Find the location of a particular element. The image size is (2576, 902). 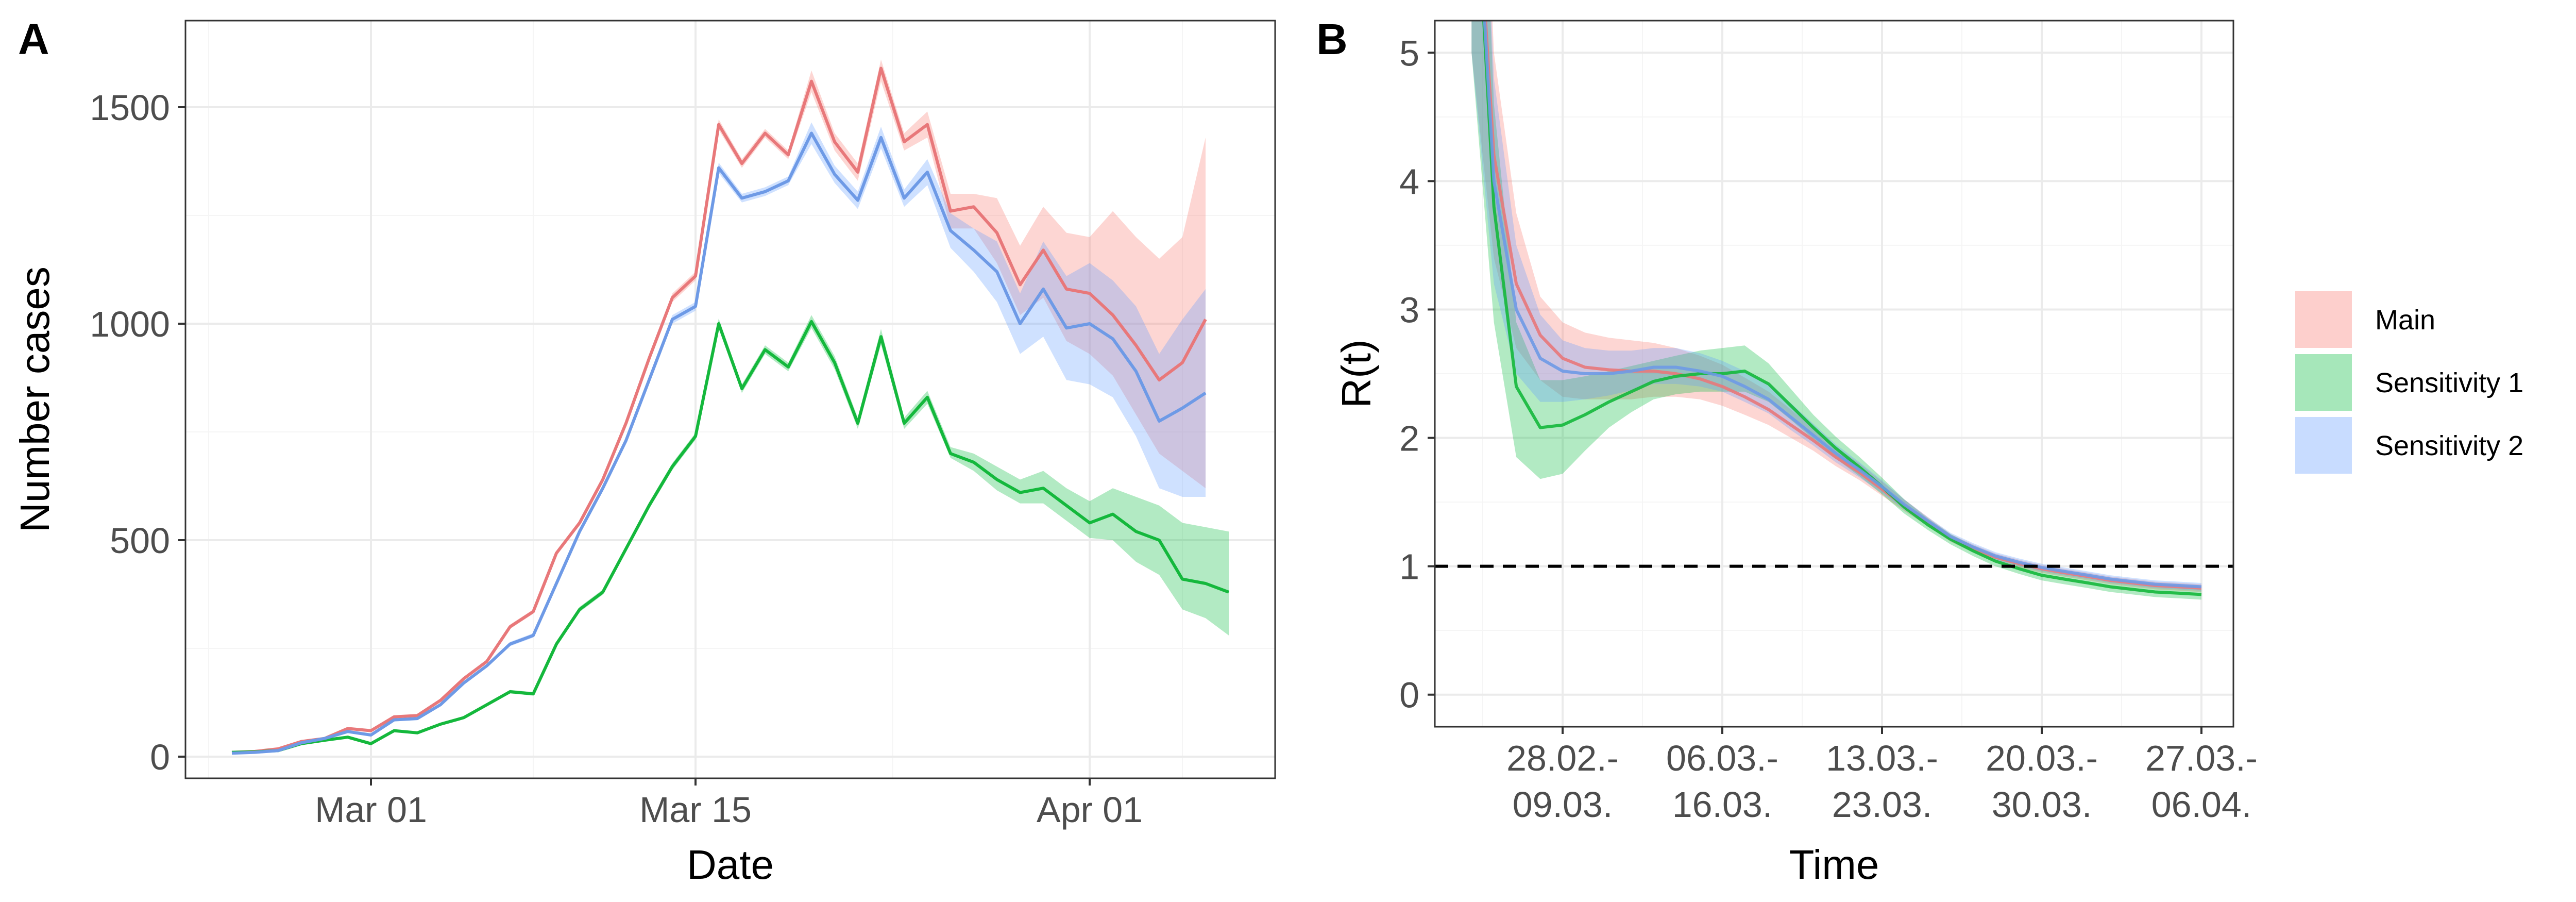

x-tick-label: 23.03. is located at coordinates (1882, 805).